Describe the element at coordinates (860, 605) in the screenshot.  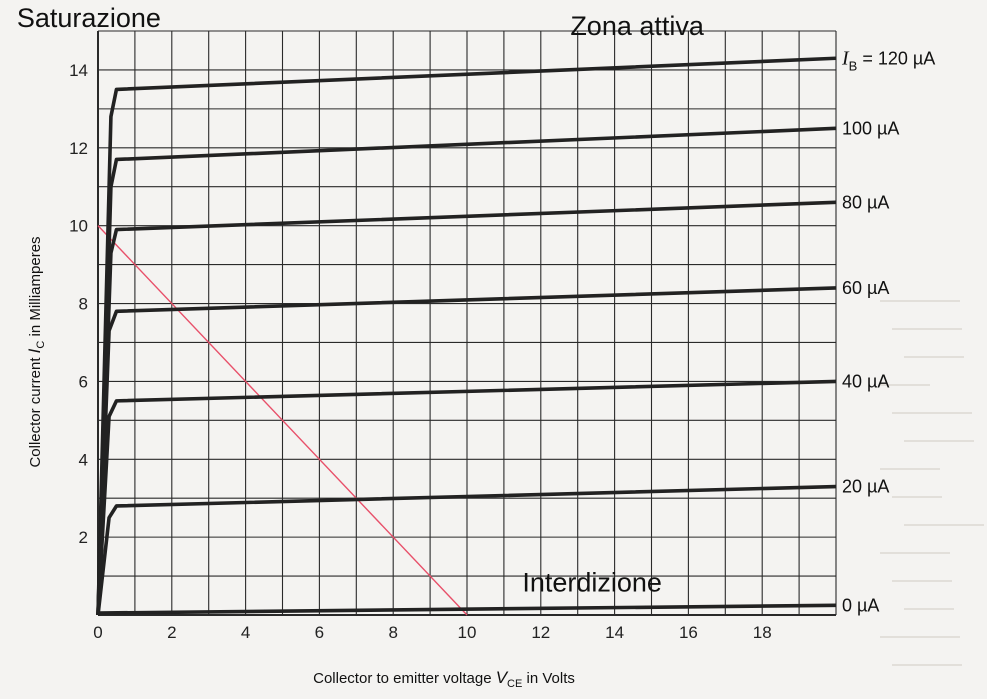
I see `series-label: 0 µA` at that location.